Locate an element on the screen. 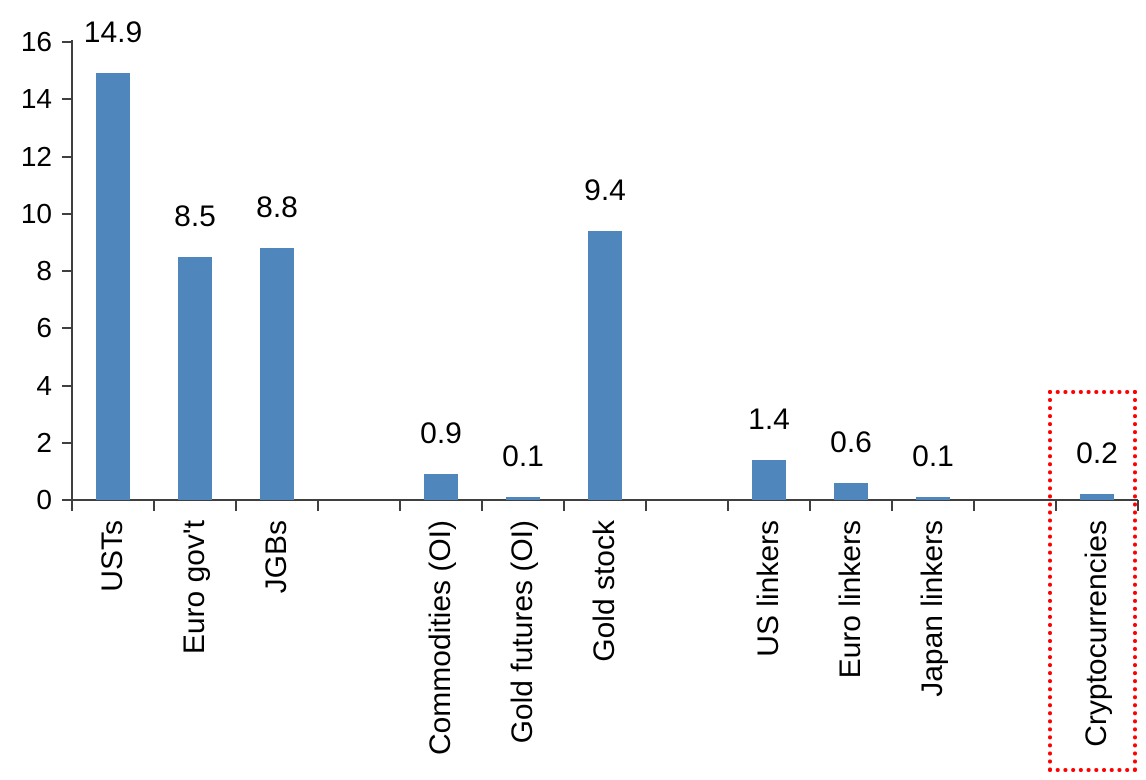  category-label: Gold futures (OI) is located at coordinates (522, 632).